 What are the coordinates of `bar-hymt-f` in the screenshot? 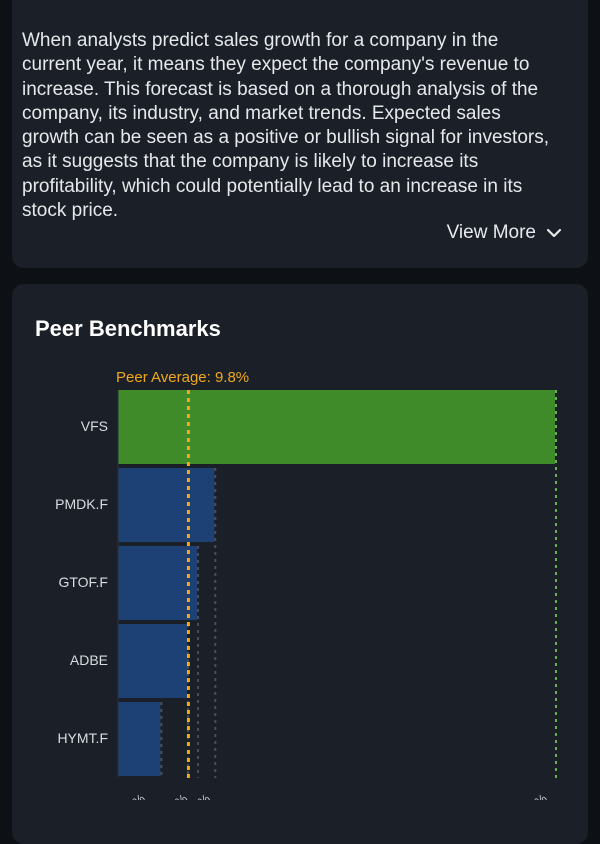 It's located at (139, 739).